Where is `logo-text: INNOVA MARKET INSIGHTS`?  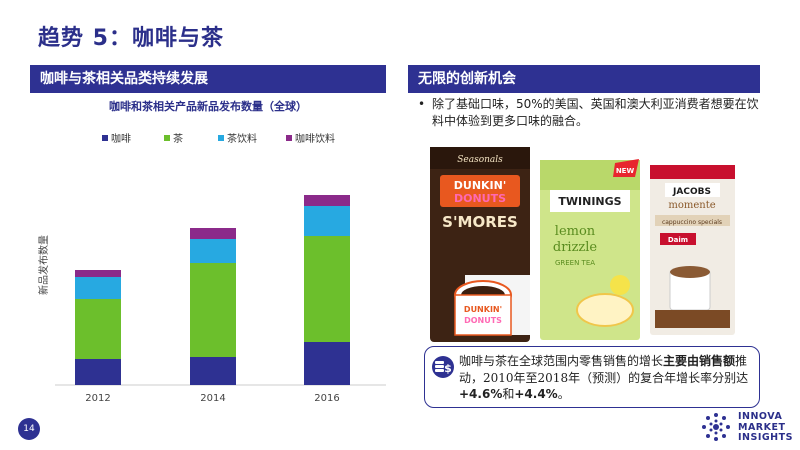
logo-text: INNOVA MARKET INSIGHTS is located at coordinates (765, 427).